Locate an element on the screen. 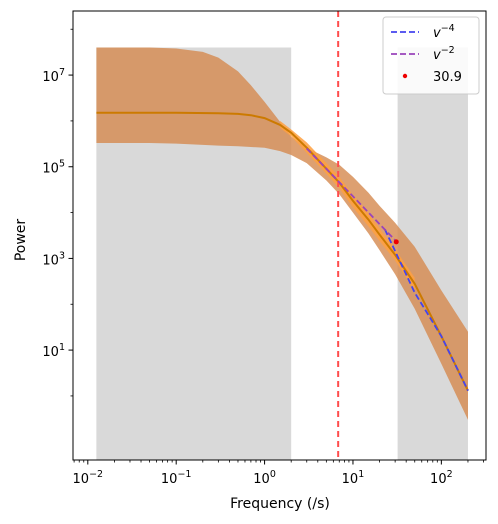  legend-label: v−4 is located at coordinates (444, 32).